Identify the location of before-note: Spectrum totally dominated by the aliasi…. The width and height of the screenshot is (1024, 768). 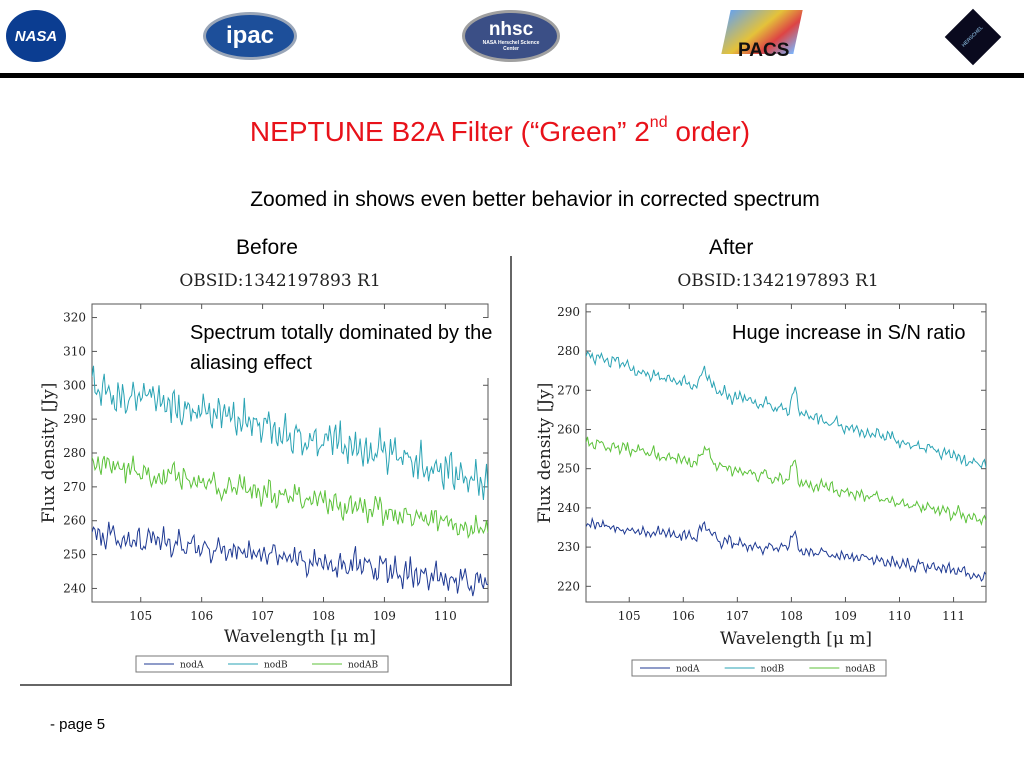
(349, 348).